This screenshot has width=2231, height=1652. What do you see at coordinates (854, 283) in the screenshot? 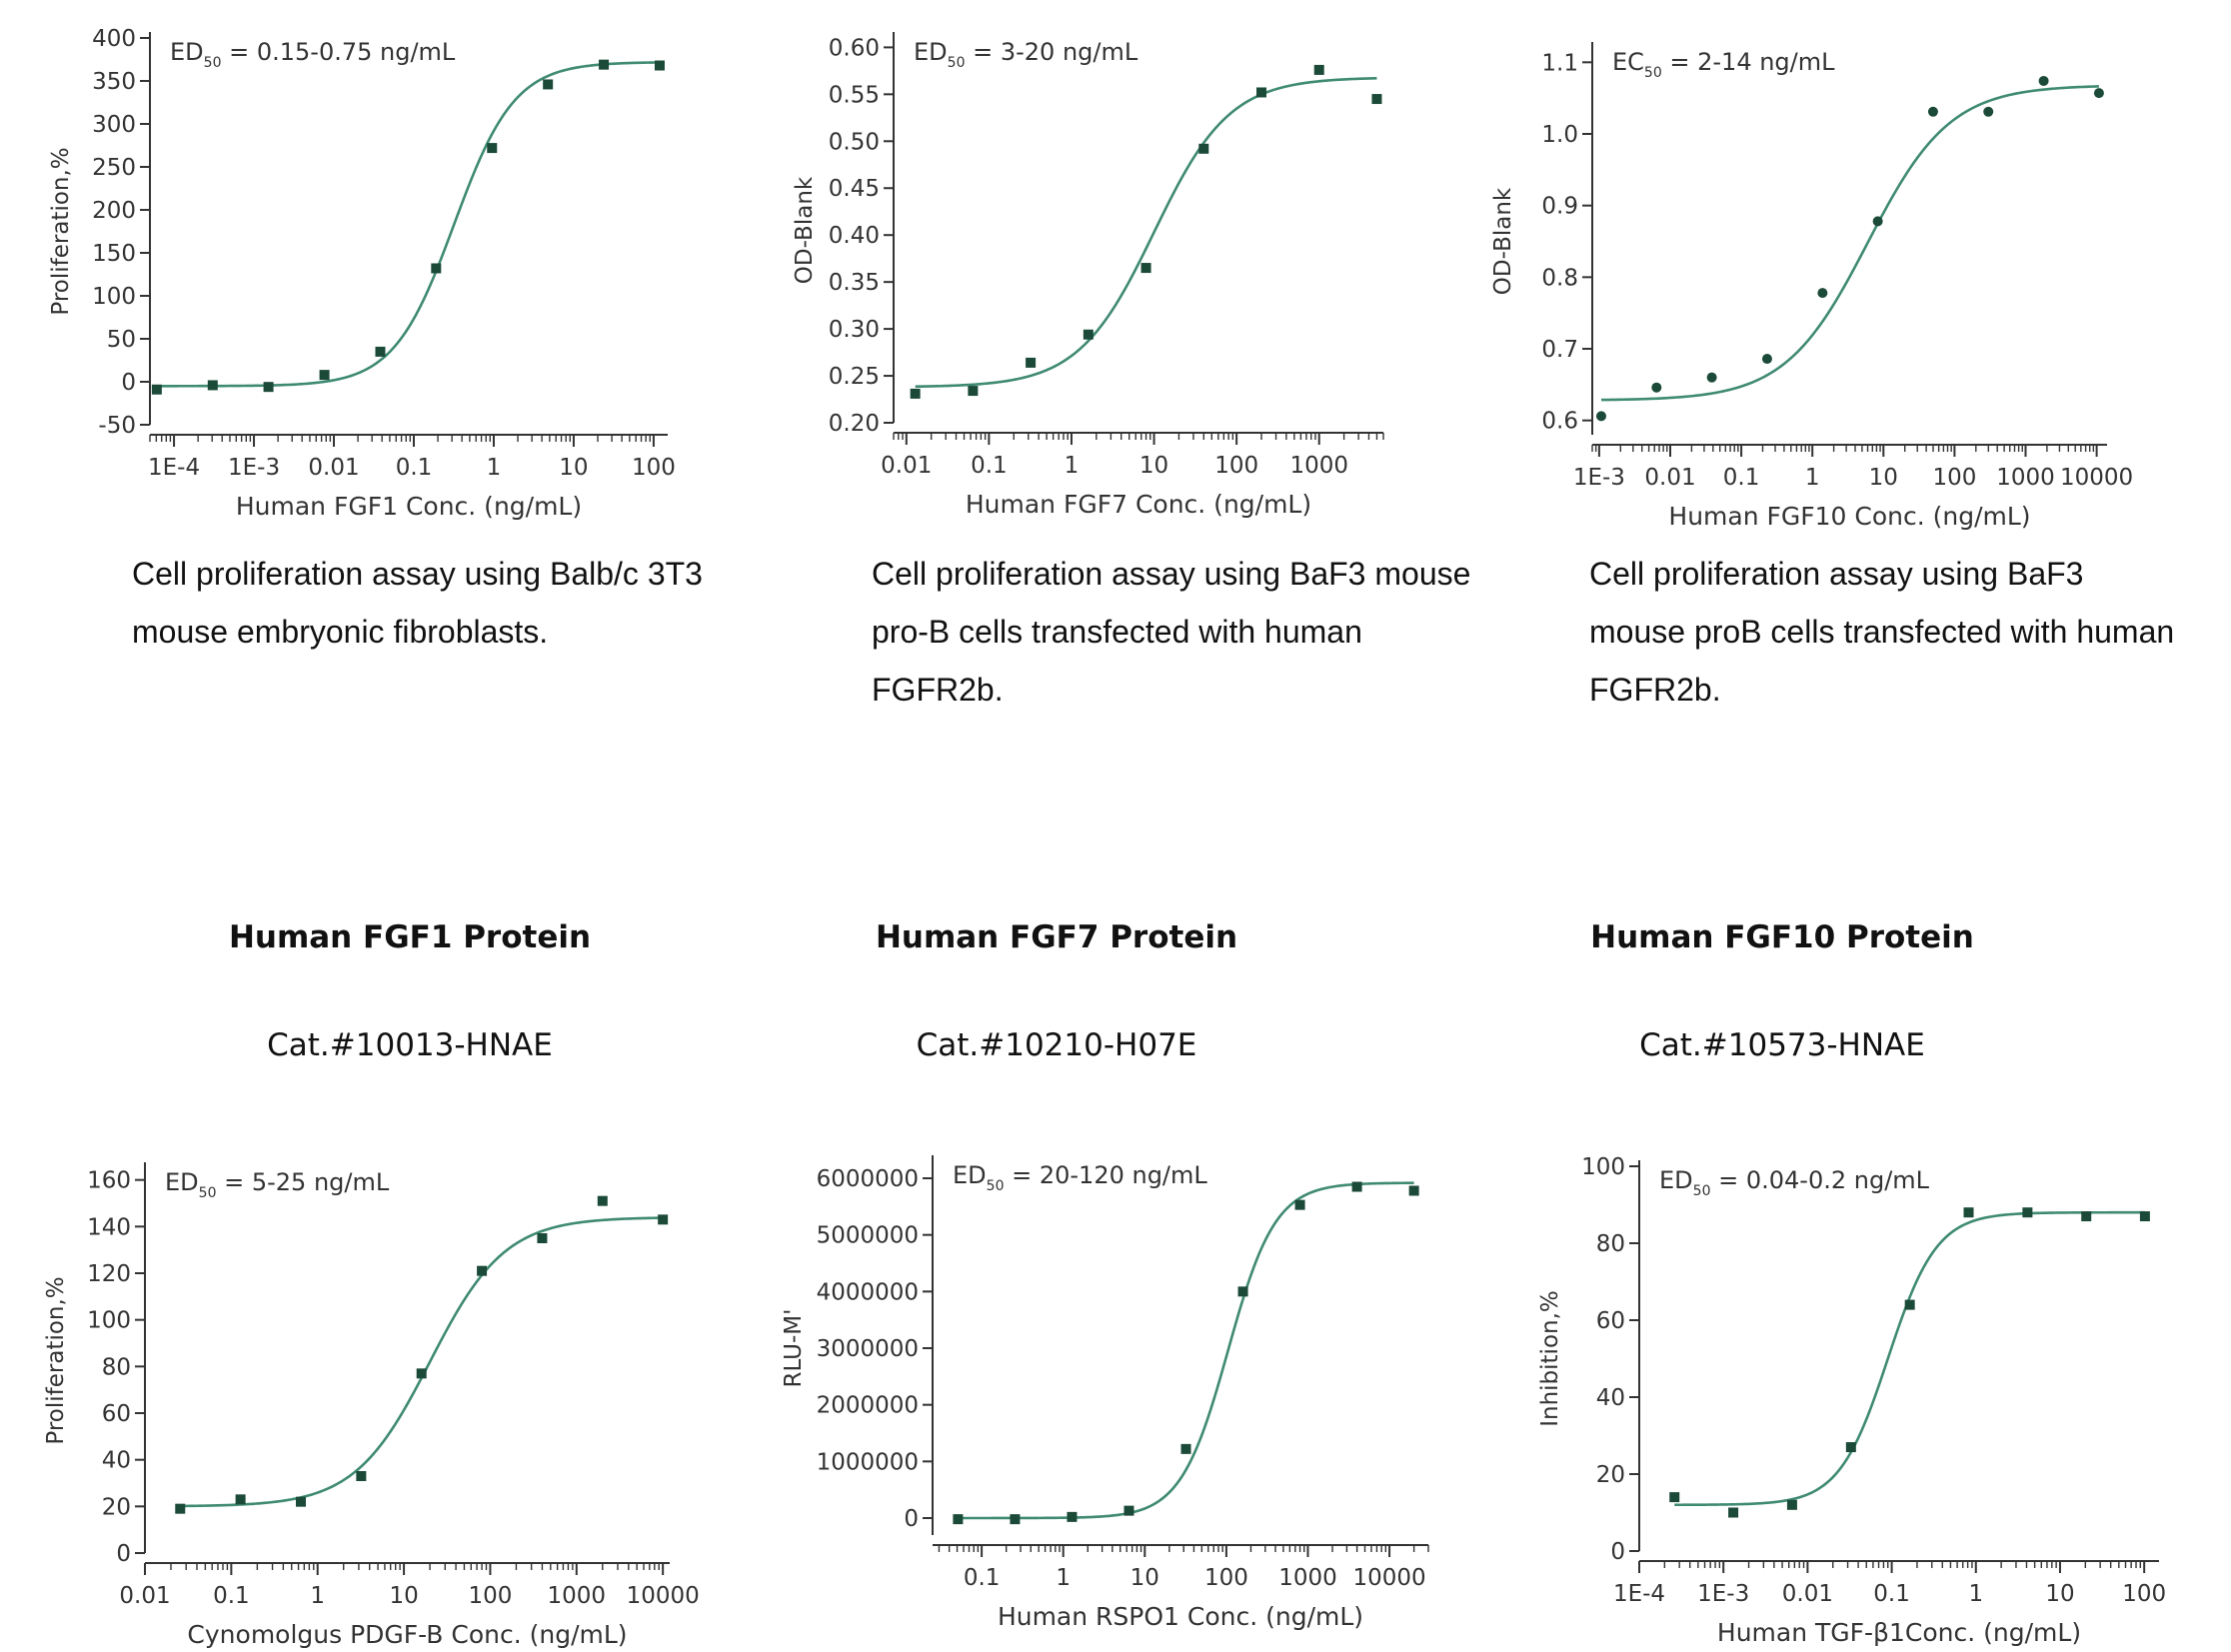
I see `y-tick-label: 0.35` at bounding box center [854, 283].